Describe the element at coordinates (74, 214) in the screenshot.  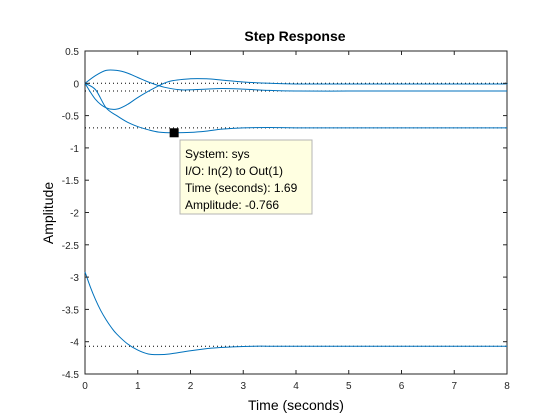
I see `y-tick-label: -2` at that location.